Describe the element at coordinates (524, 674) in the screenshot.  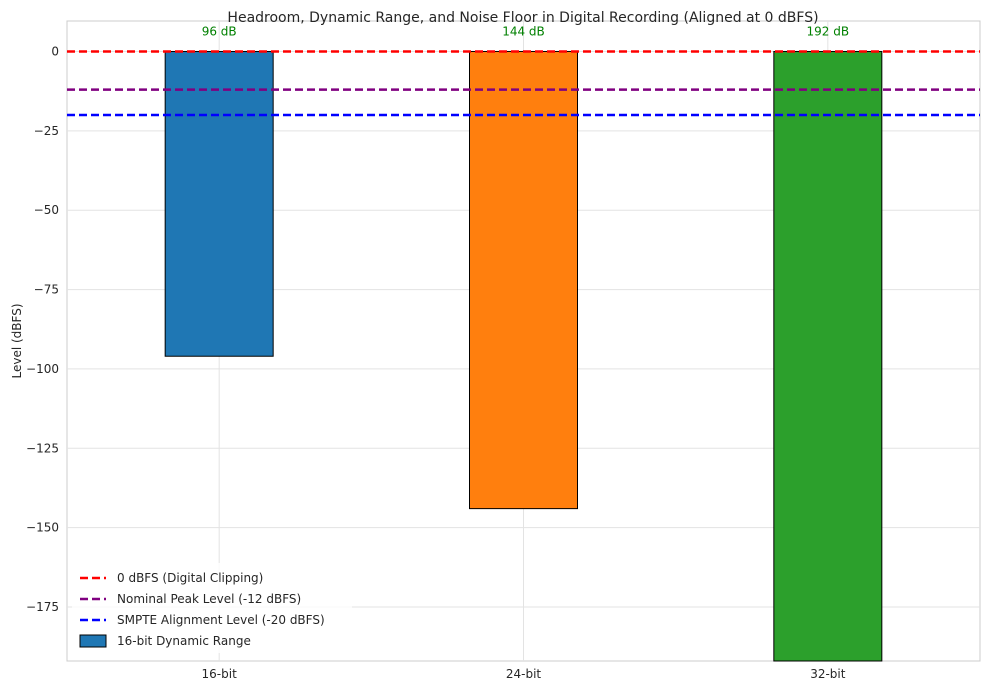
I see `x-tick-label: 24-bit` at that location.